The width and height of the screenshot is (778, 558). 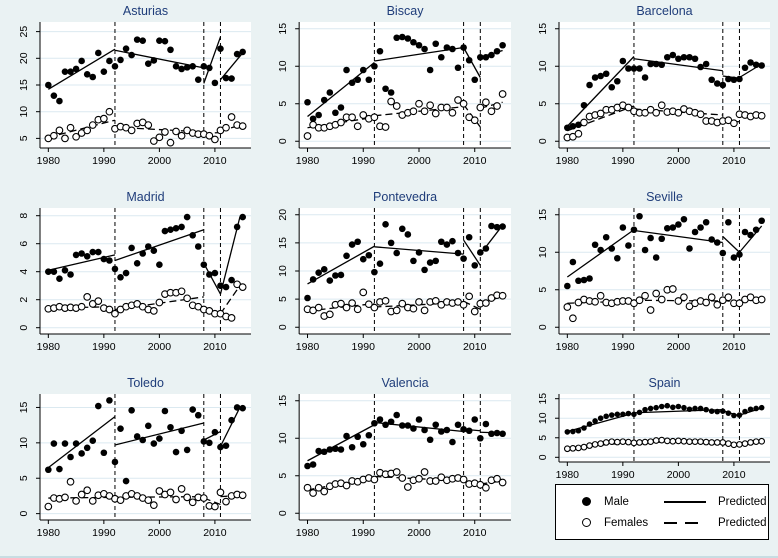 I want to click on legend-predicted-solid-label: Predicted, so click(x=742, y=501).